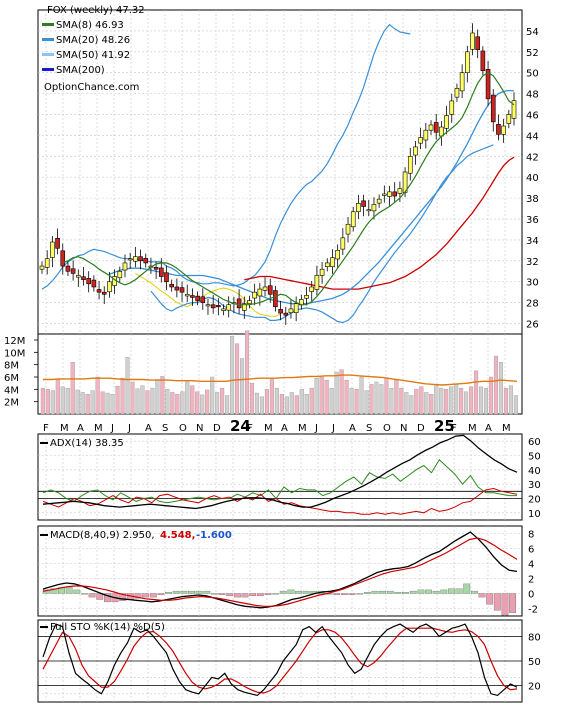  I want to click on month-label: O, so click(183, 428).